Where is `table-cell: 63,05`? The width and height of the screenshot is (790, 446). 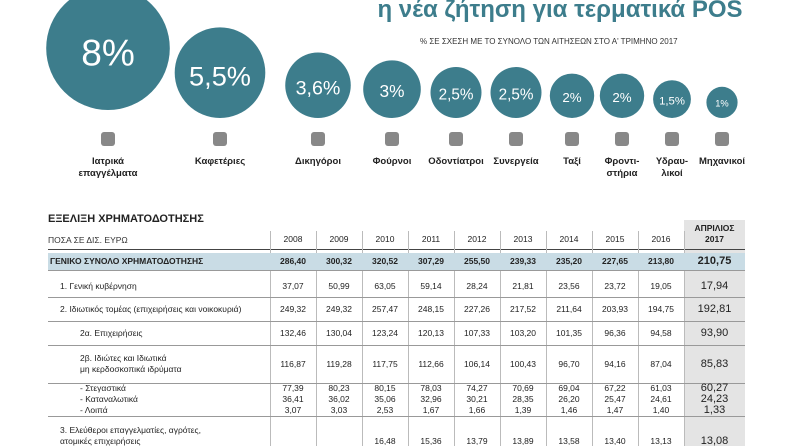
table-cell: 63,05 is located at coordinates (385, 285).